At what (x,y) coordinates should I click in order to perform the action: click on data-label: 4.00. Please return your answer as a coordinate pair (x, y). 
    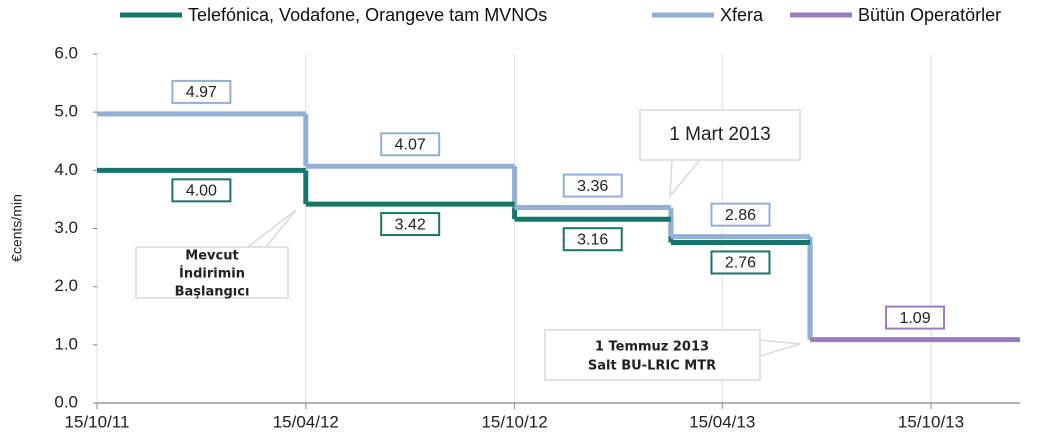
    Looking at the image, I should click on (201, 191).